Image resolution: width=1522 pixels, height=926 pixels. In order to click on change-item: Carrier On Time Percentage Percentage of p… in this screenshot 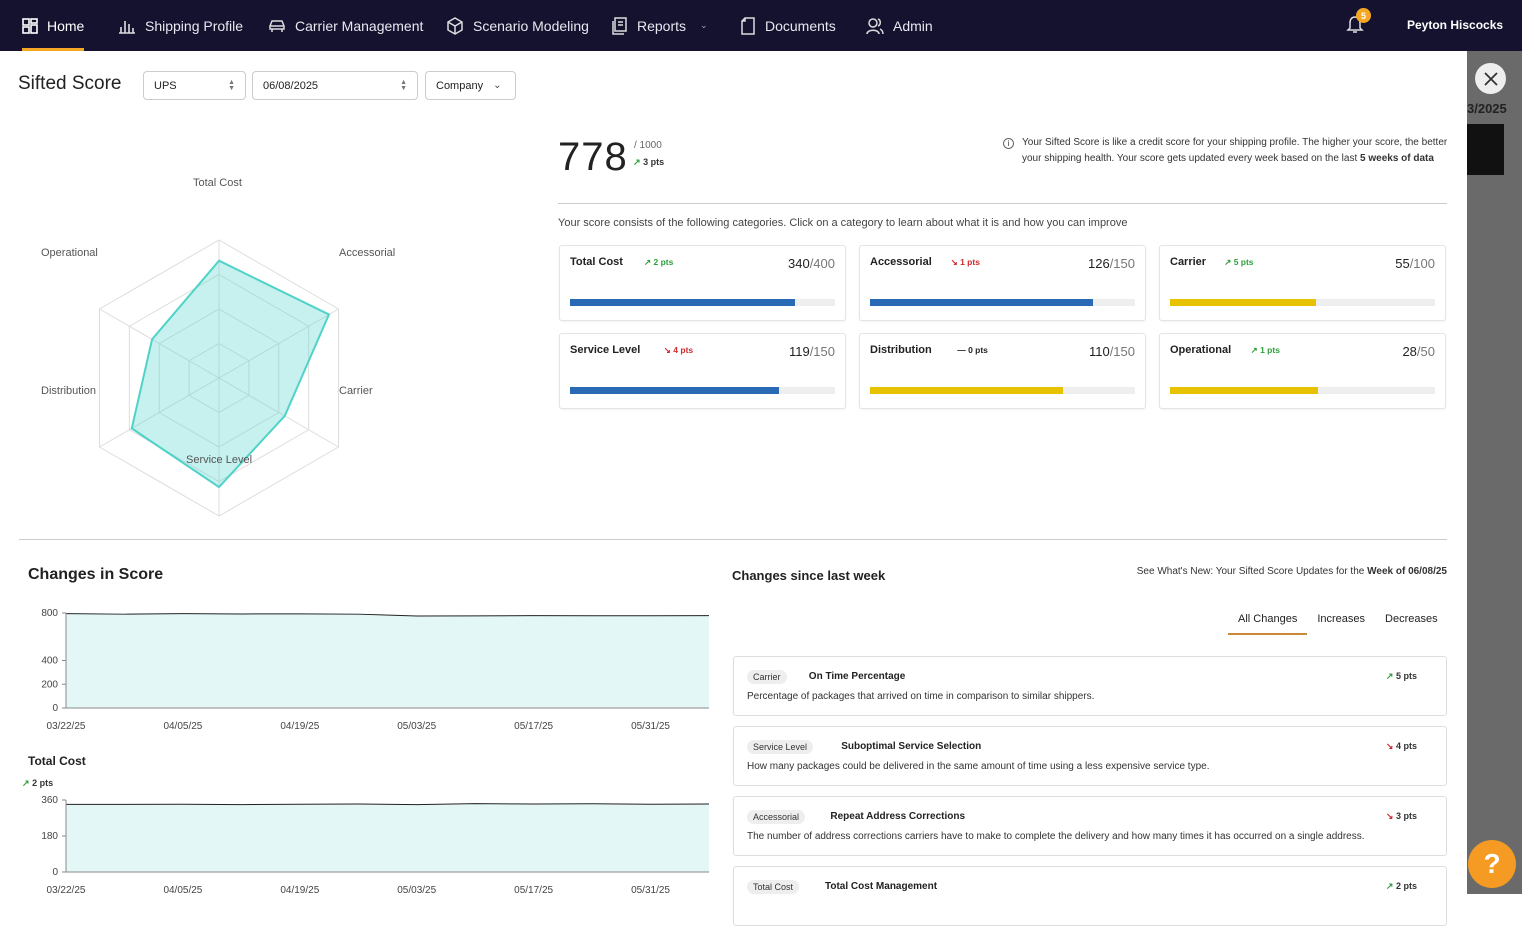, I will do `click(1090, 686)`.